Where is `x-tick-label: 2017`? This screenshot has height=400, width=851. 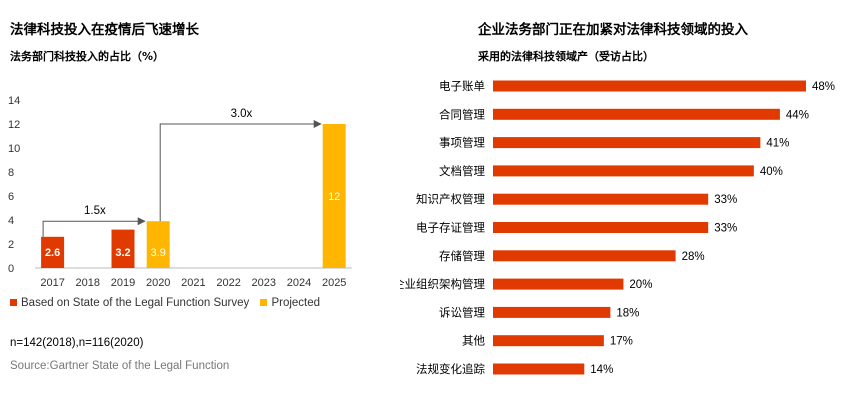
x-tick-label: 2017 is located at coordinates (52, 283).